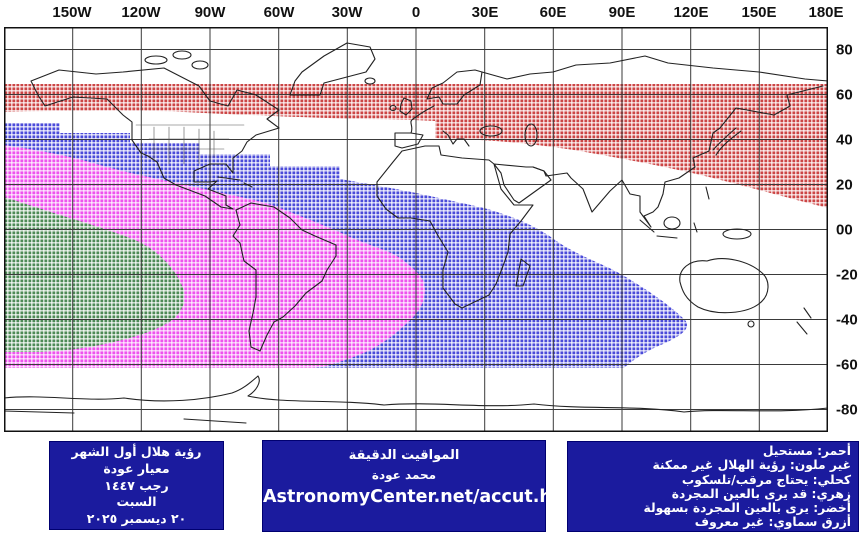  Describe the element at coordinates (416, 12) in the screenshot. I see `lon-tick-label: 0` at that location.